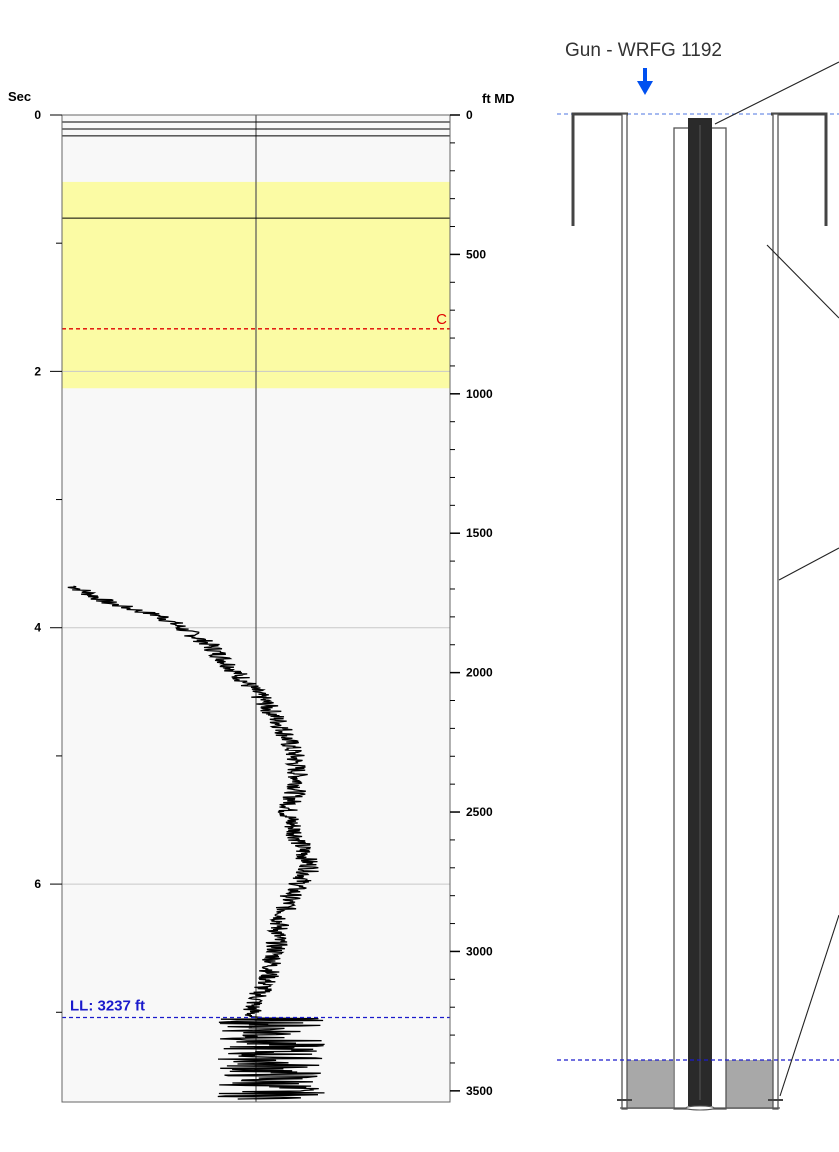 The height and width of the screenshot is (1152, 839). Describe the element at coordinates (479, 1091) in the screenshot. I see `right-tick-label: 3500` at that location.